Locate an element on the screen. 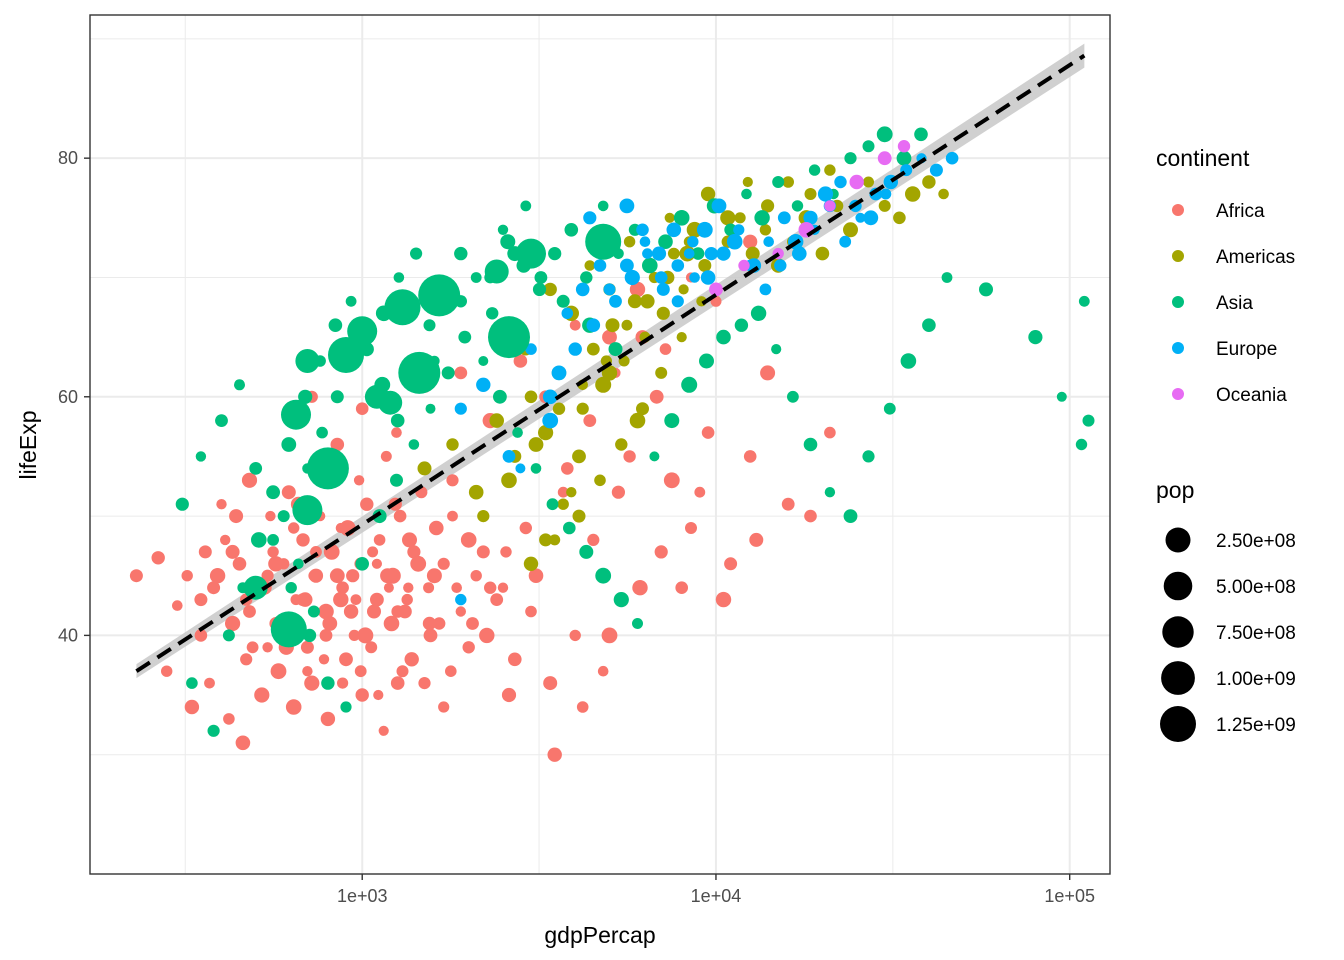 The height and width of the screenshot is (960, 1344). x-axis-title: gdpPercap is located at coordinates (599, 935).